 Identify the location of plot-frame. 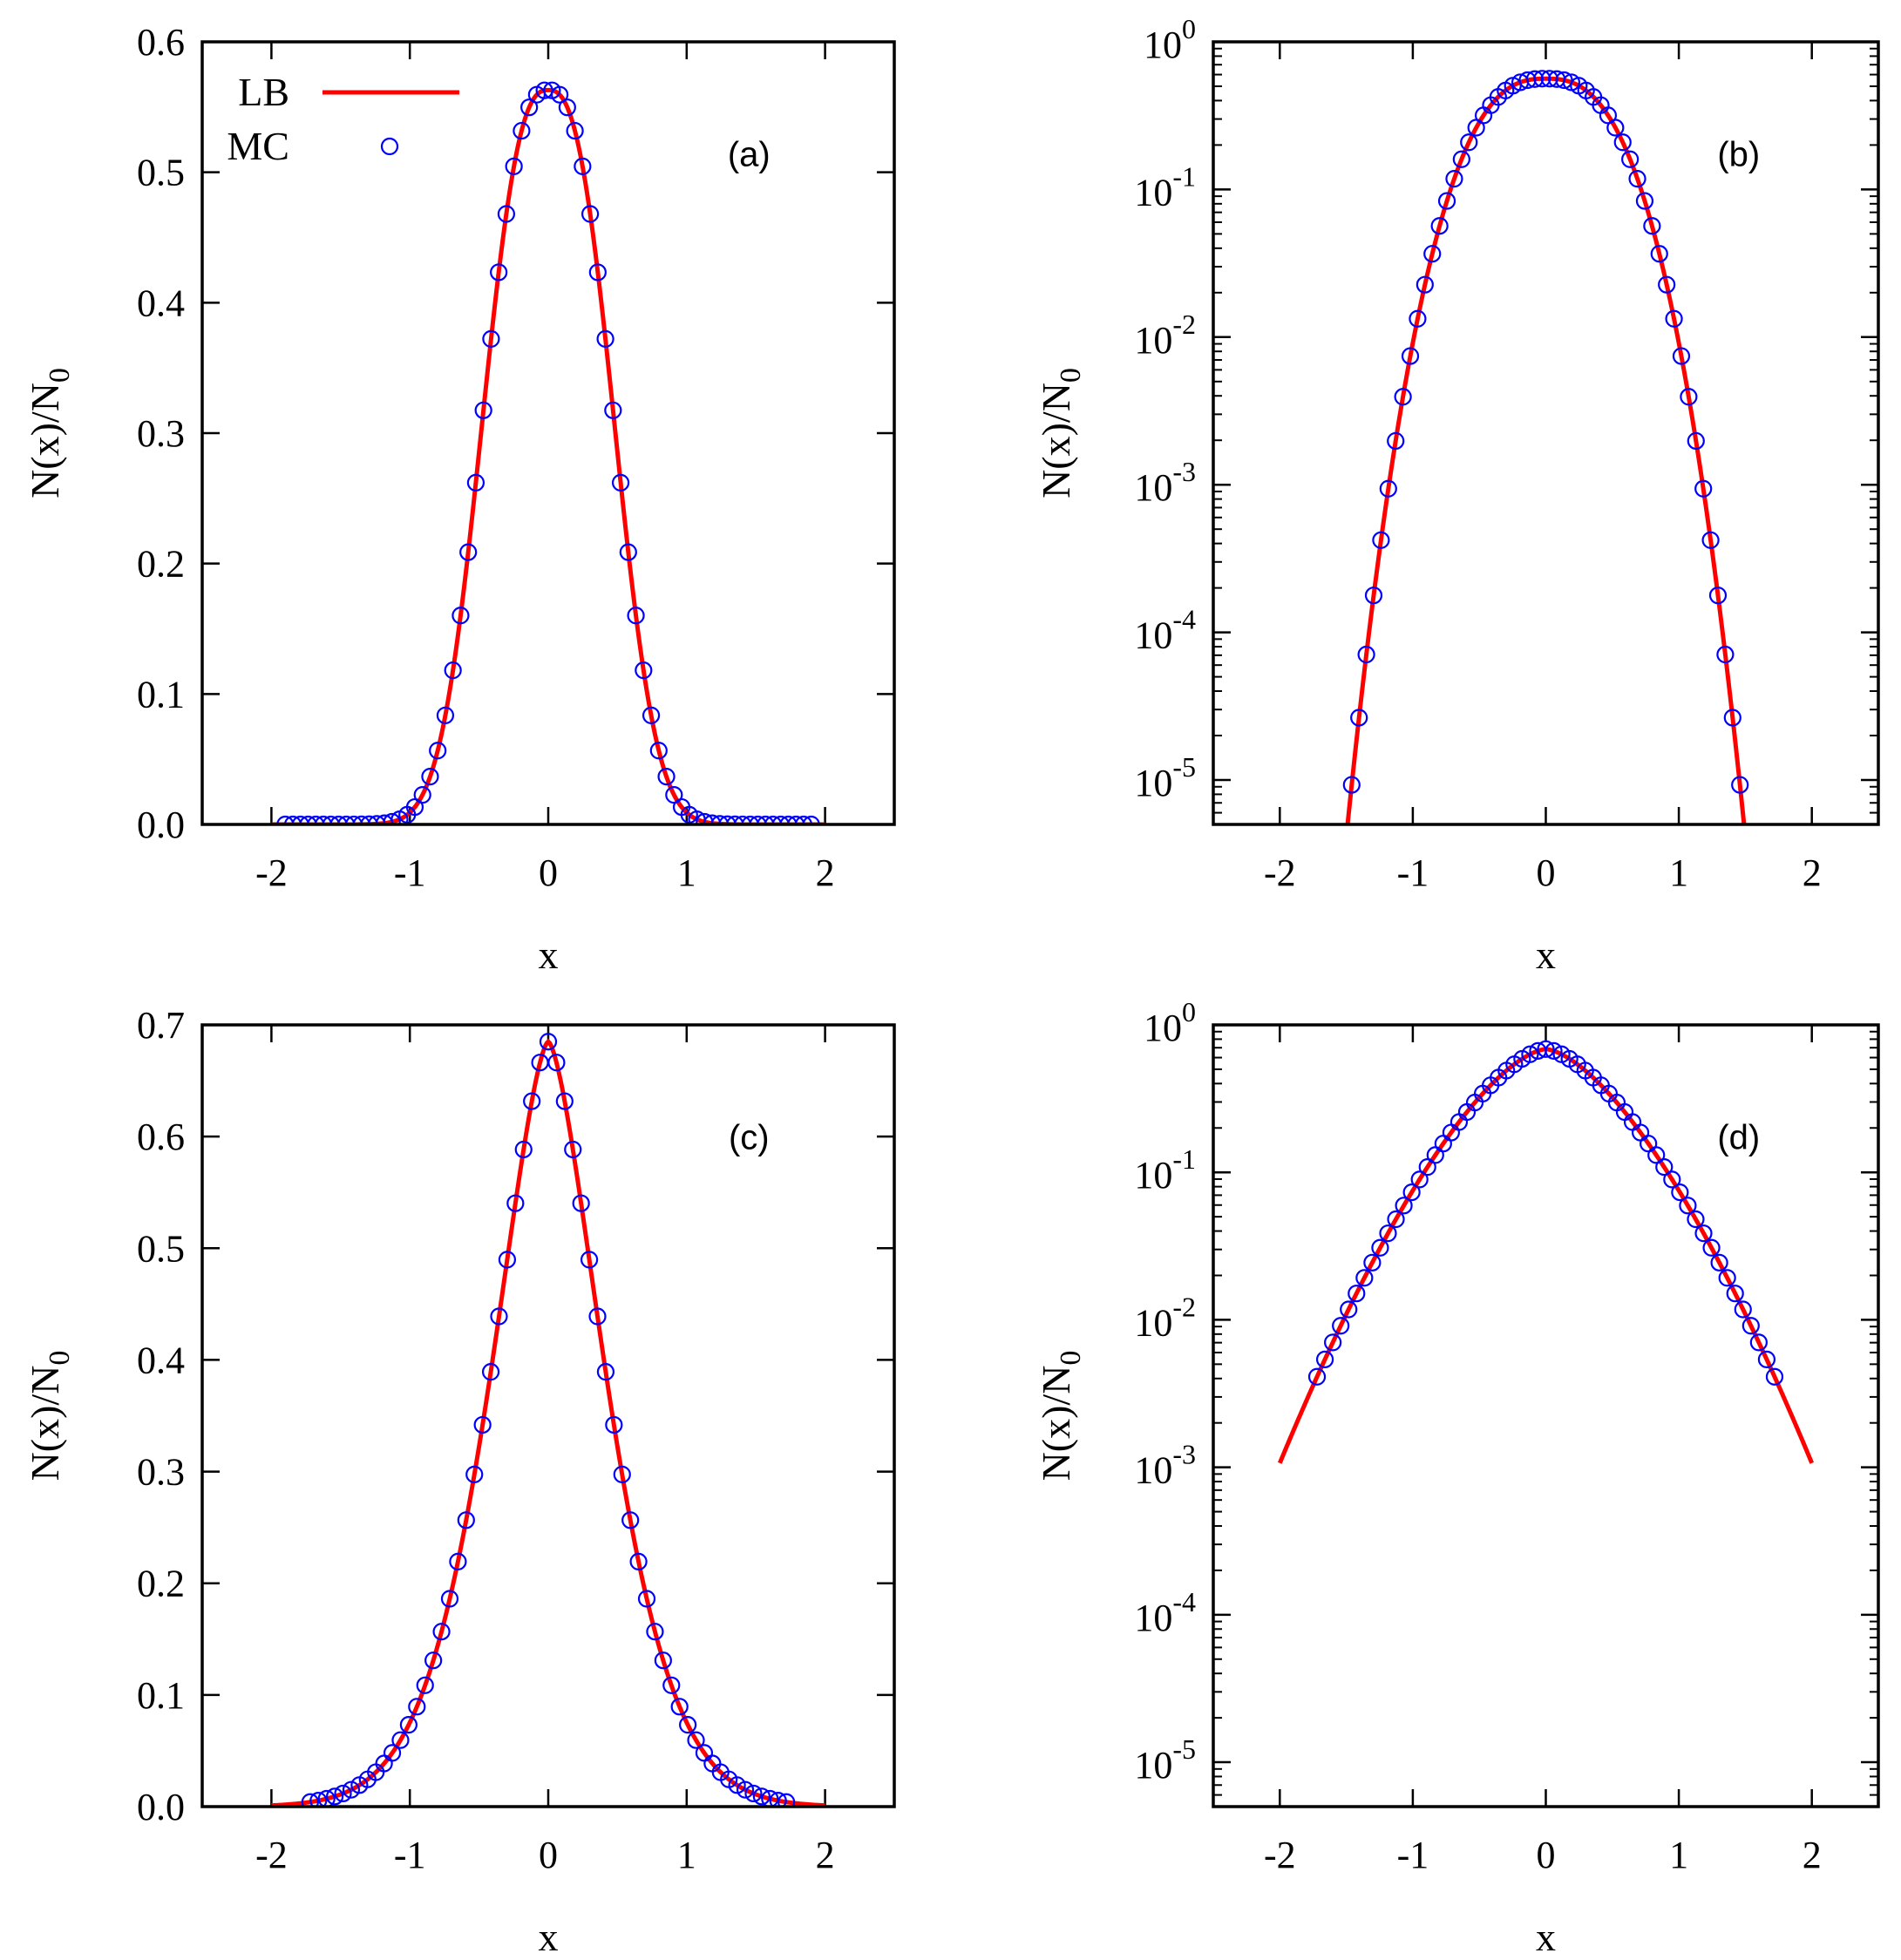
(1546, 433).